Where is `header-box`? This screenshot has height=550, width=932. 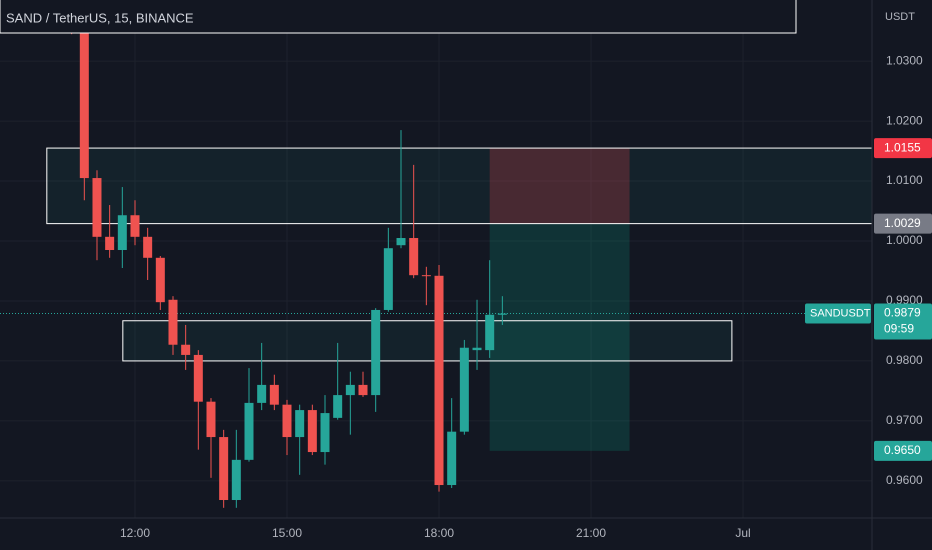
header-box is located at coordinates (398, 17).